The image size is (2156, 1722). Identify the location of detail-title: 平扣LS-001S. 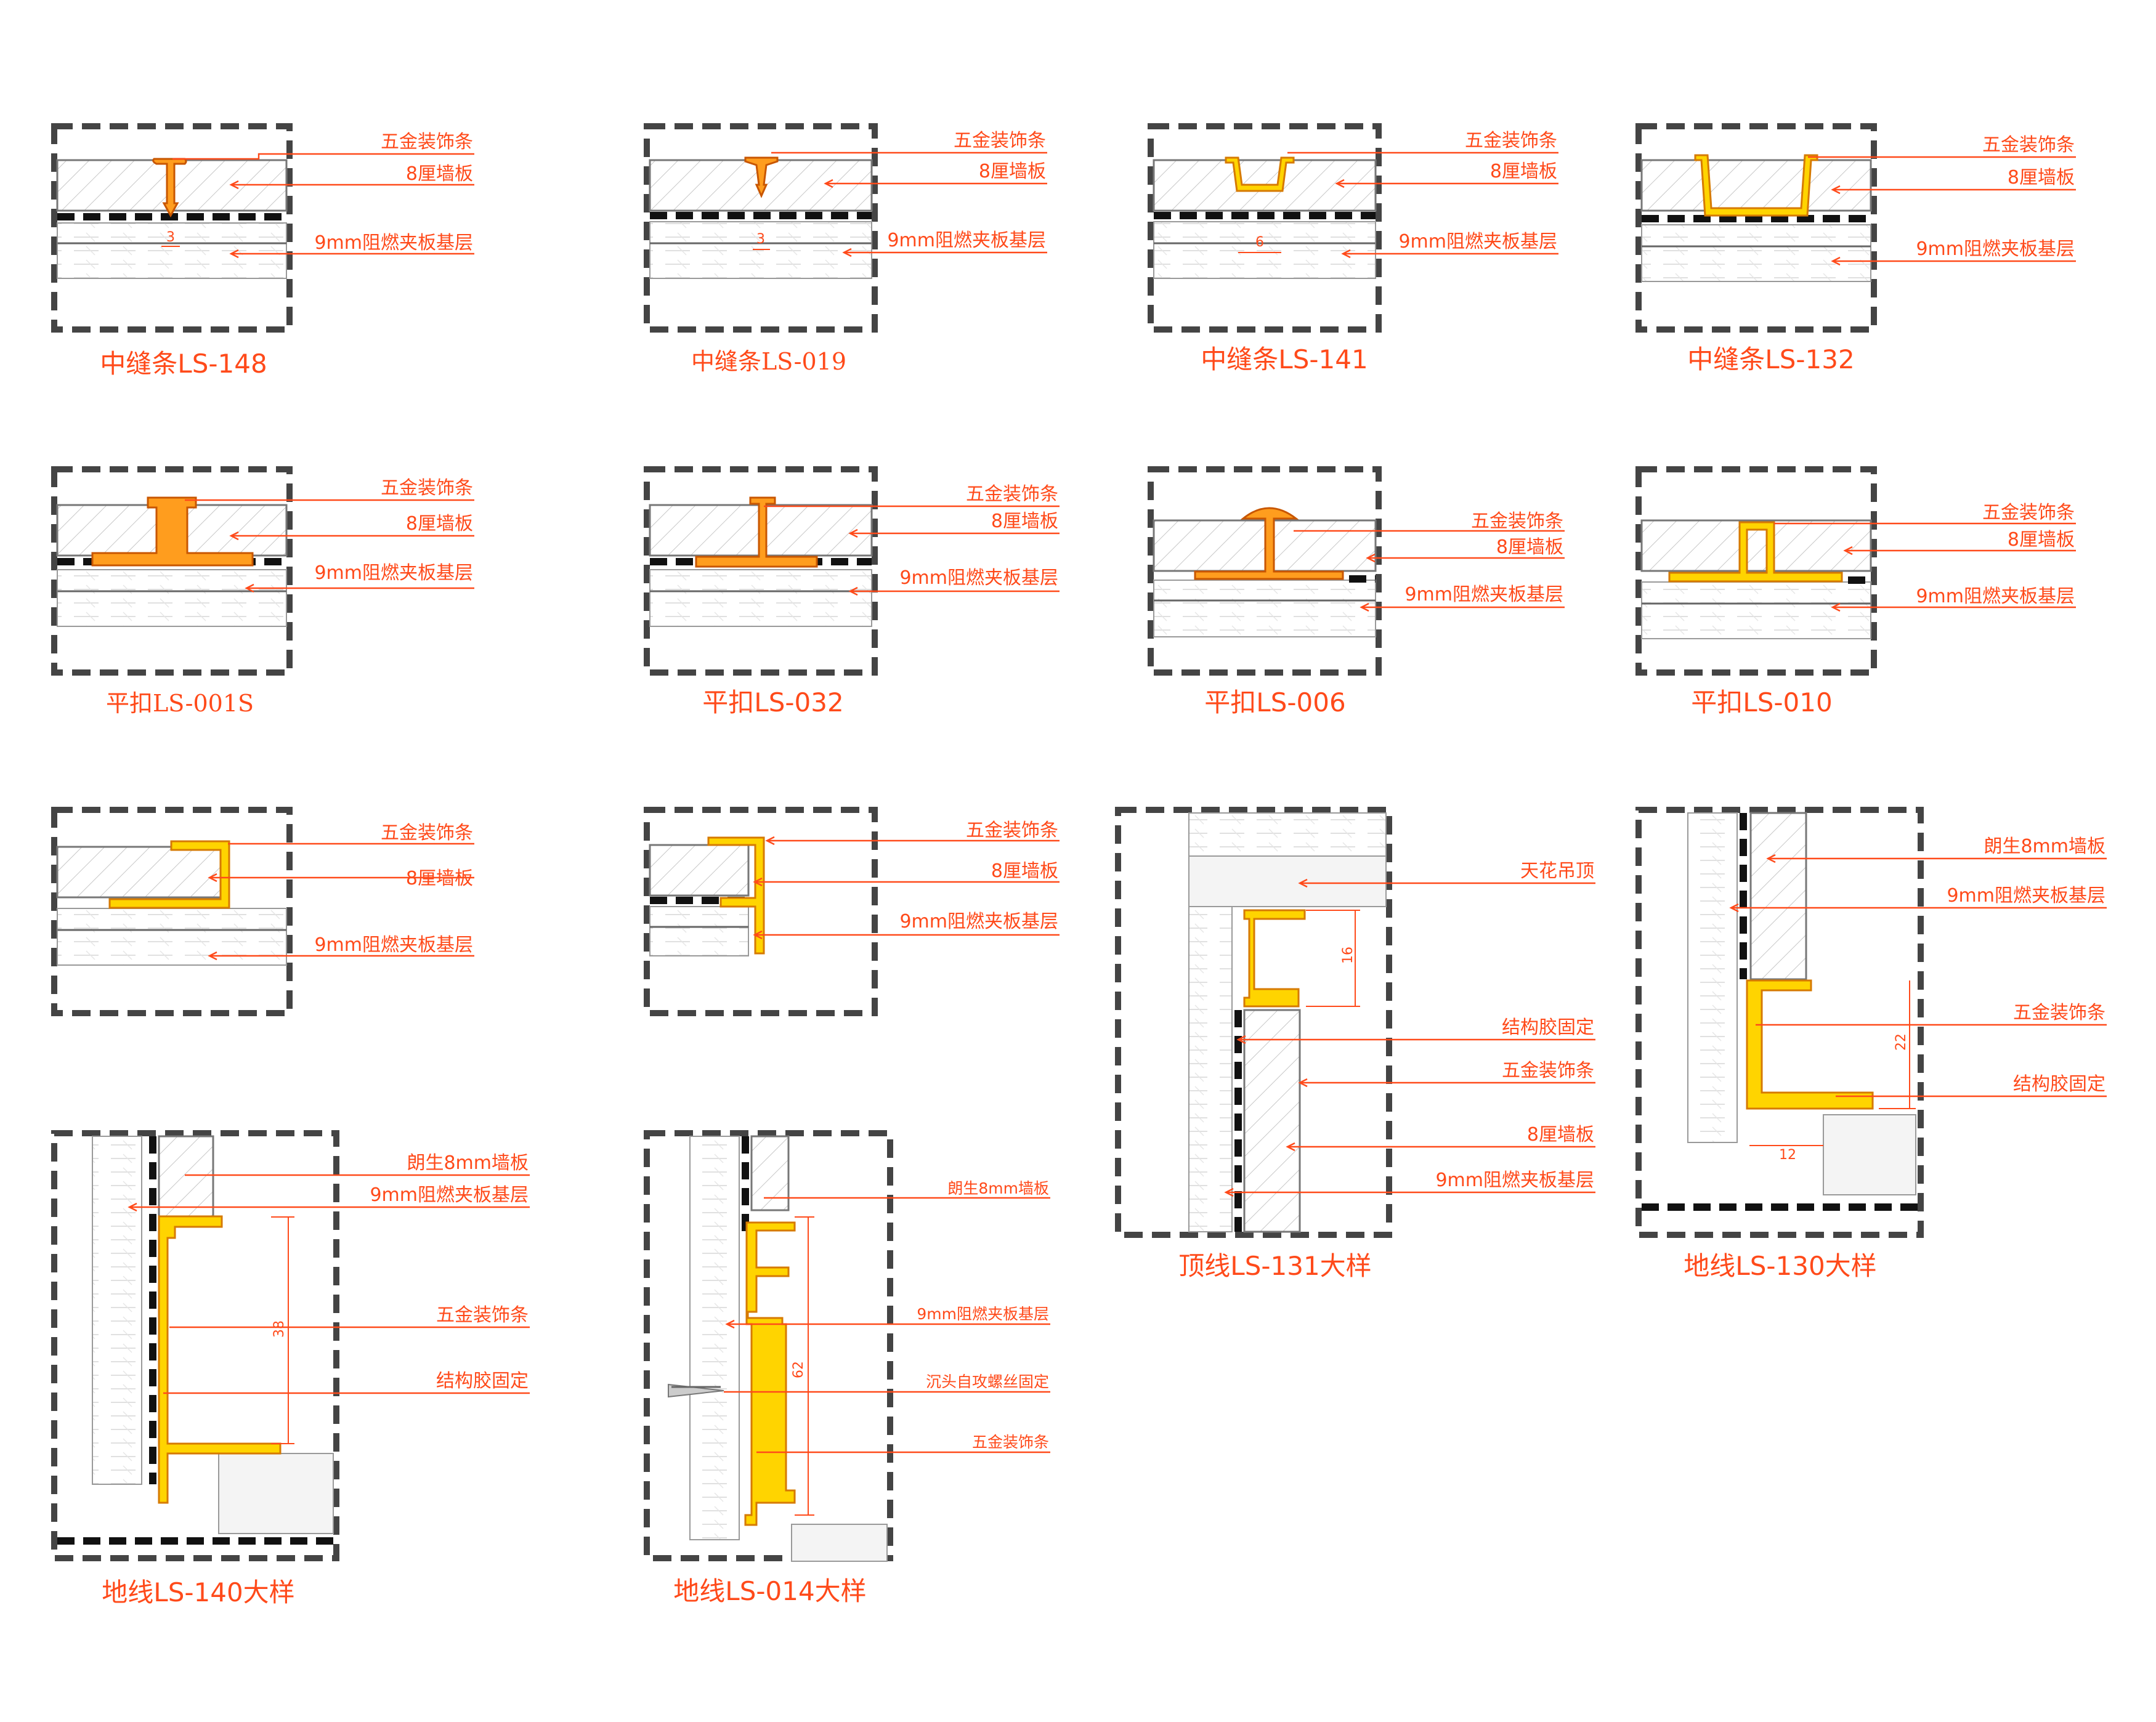
(180, 703).